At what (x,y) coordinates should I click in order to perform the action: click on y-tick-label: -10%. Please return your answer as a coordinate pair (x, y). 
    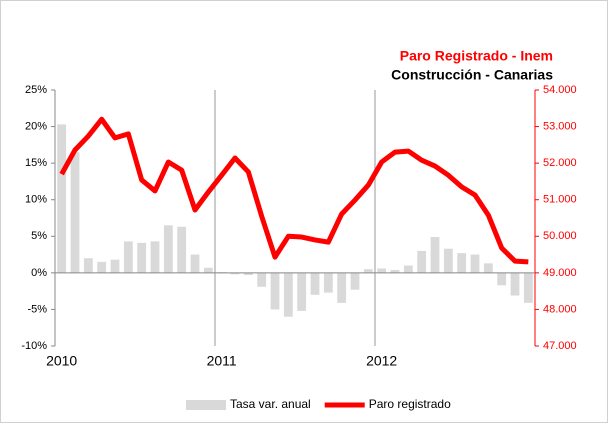
    Looking at the image, I should click on (34, 346).